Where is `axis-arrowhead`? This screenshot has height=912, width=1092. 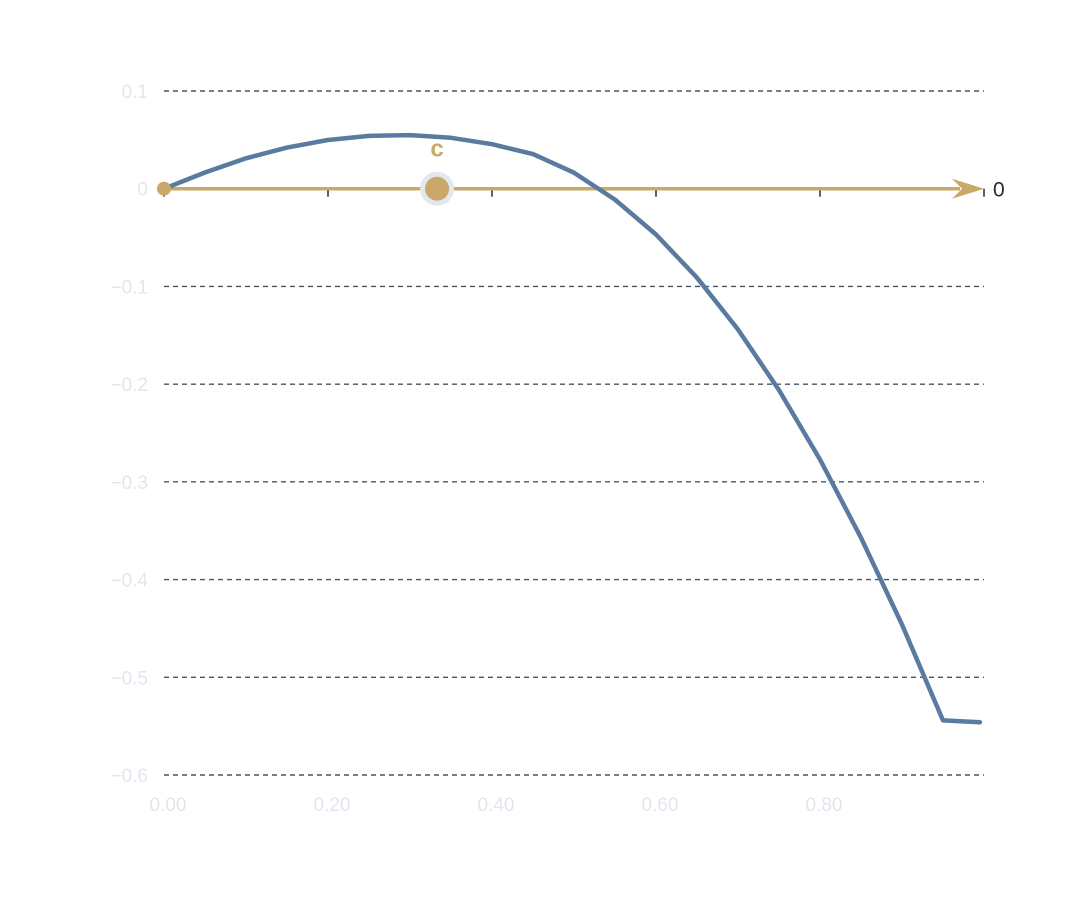 axis-arrowhead is located at coordinates (968, 188).